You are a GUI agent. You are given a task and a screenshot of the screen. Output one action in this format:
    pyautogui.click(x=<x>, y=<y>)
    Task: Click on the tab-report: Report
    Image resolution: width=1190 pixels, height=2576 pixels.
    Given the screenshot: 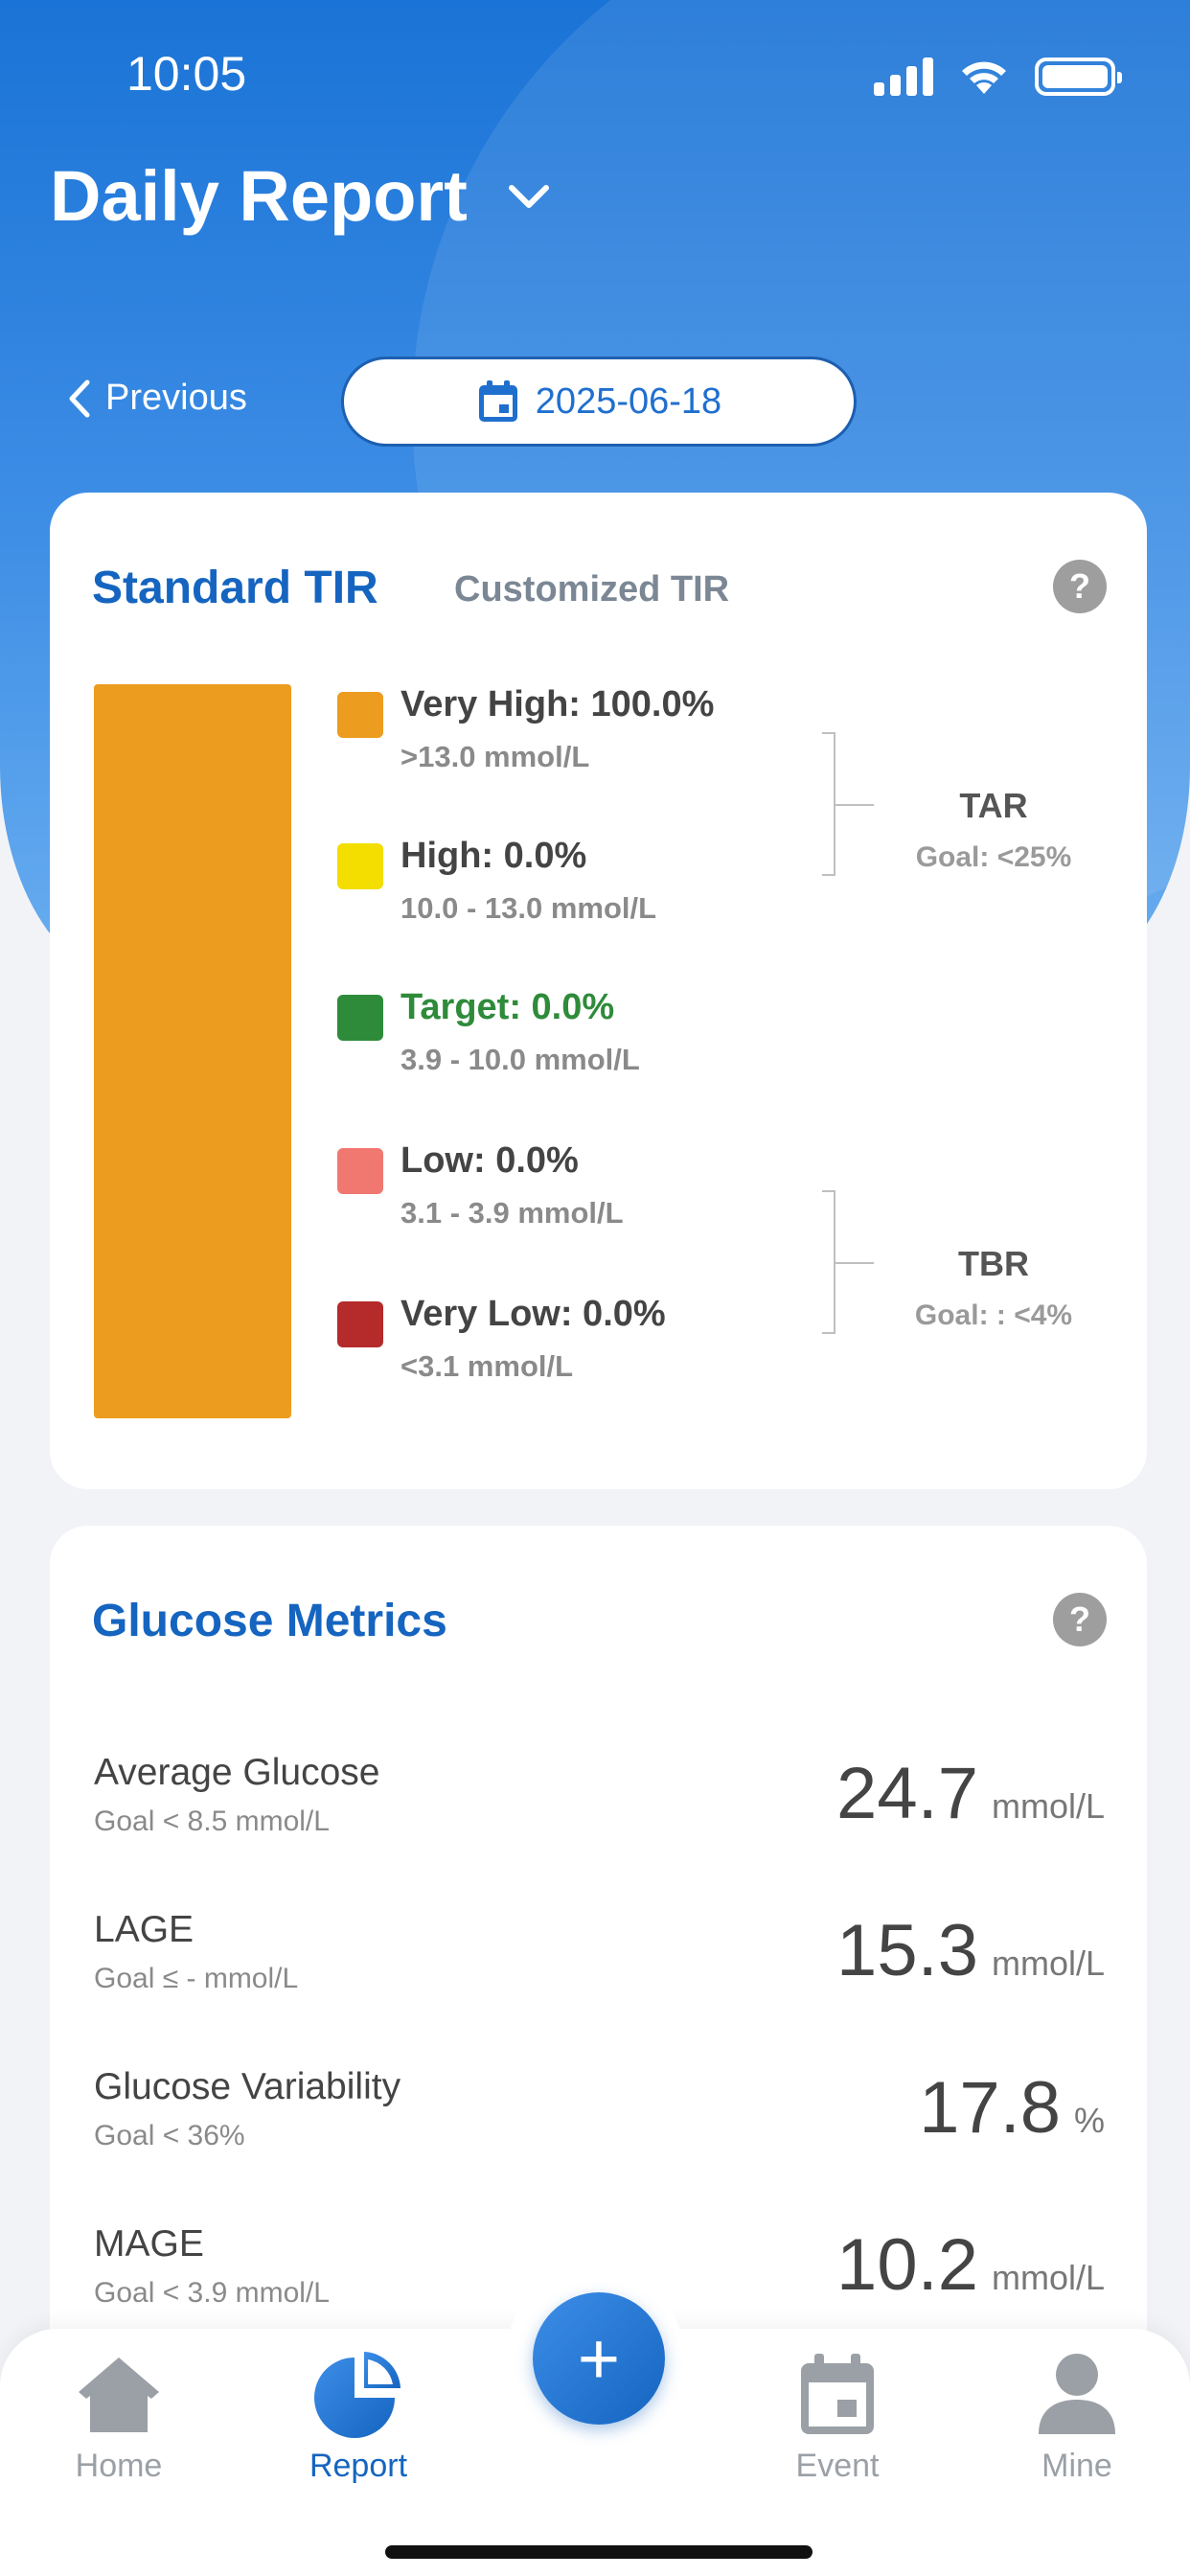 What is the action you would take?
    pyautogui.click(x=358, y=2415)
    